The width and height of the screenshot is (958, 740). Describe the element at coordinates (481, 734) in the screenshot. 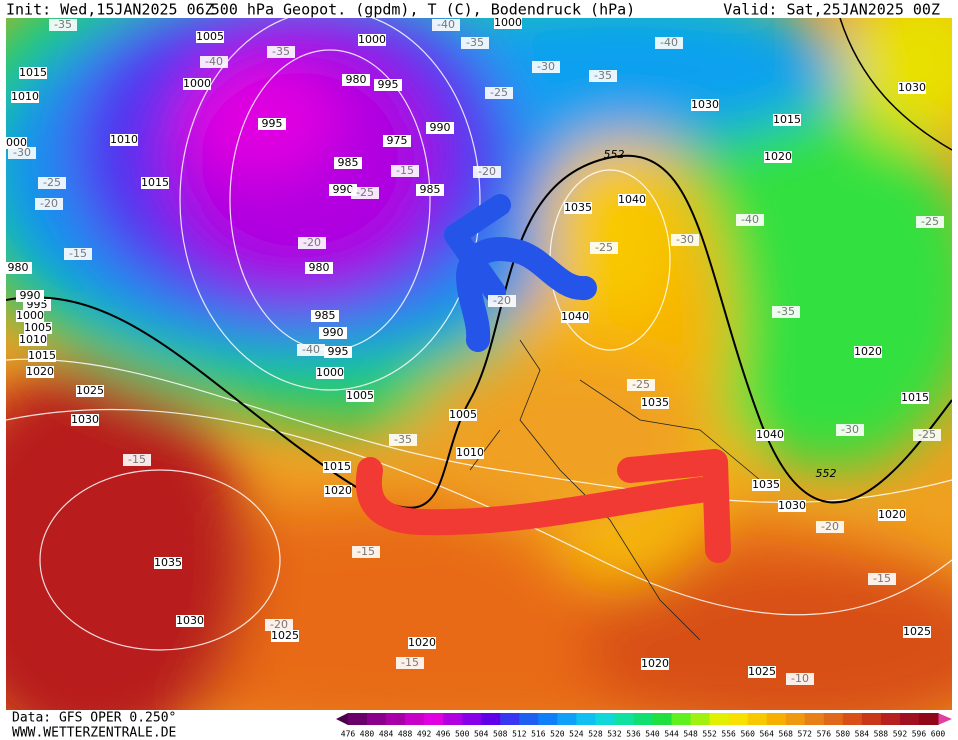

I see `colorbar-label: 504` at that location.